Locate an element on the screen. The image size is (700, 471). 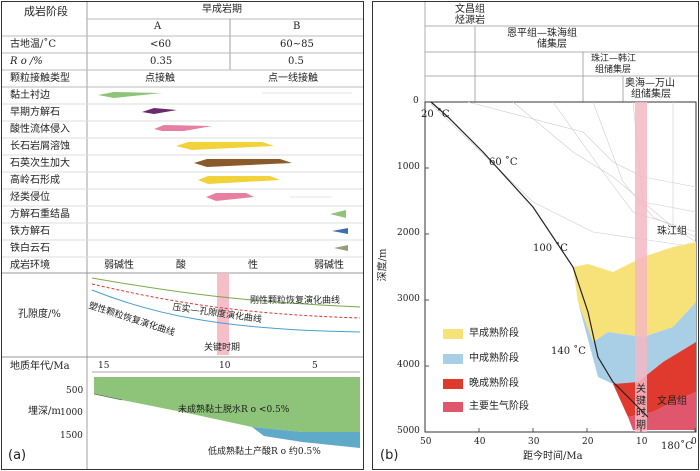
process-label-1: 早期方解石 is located at coordinates (35, 112).